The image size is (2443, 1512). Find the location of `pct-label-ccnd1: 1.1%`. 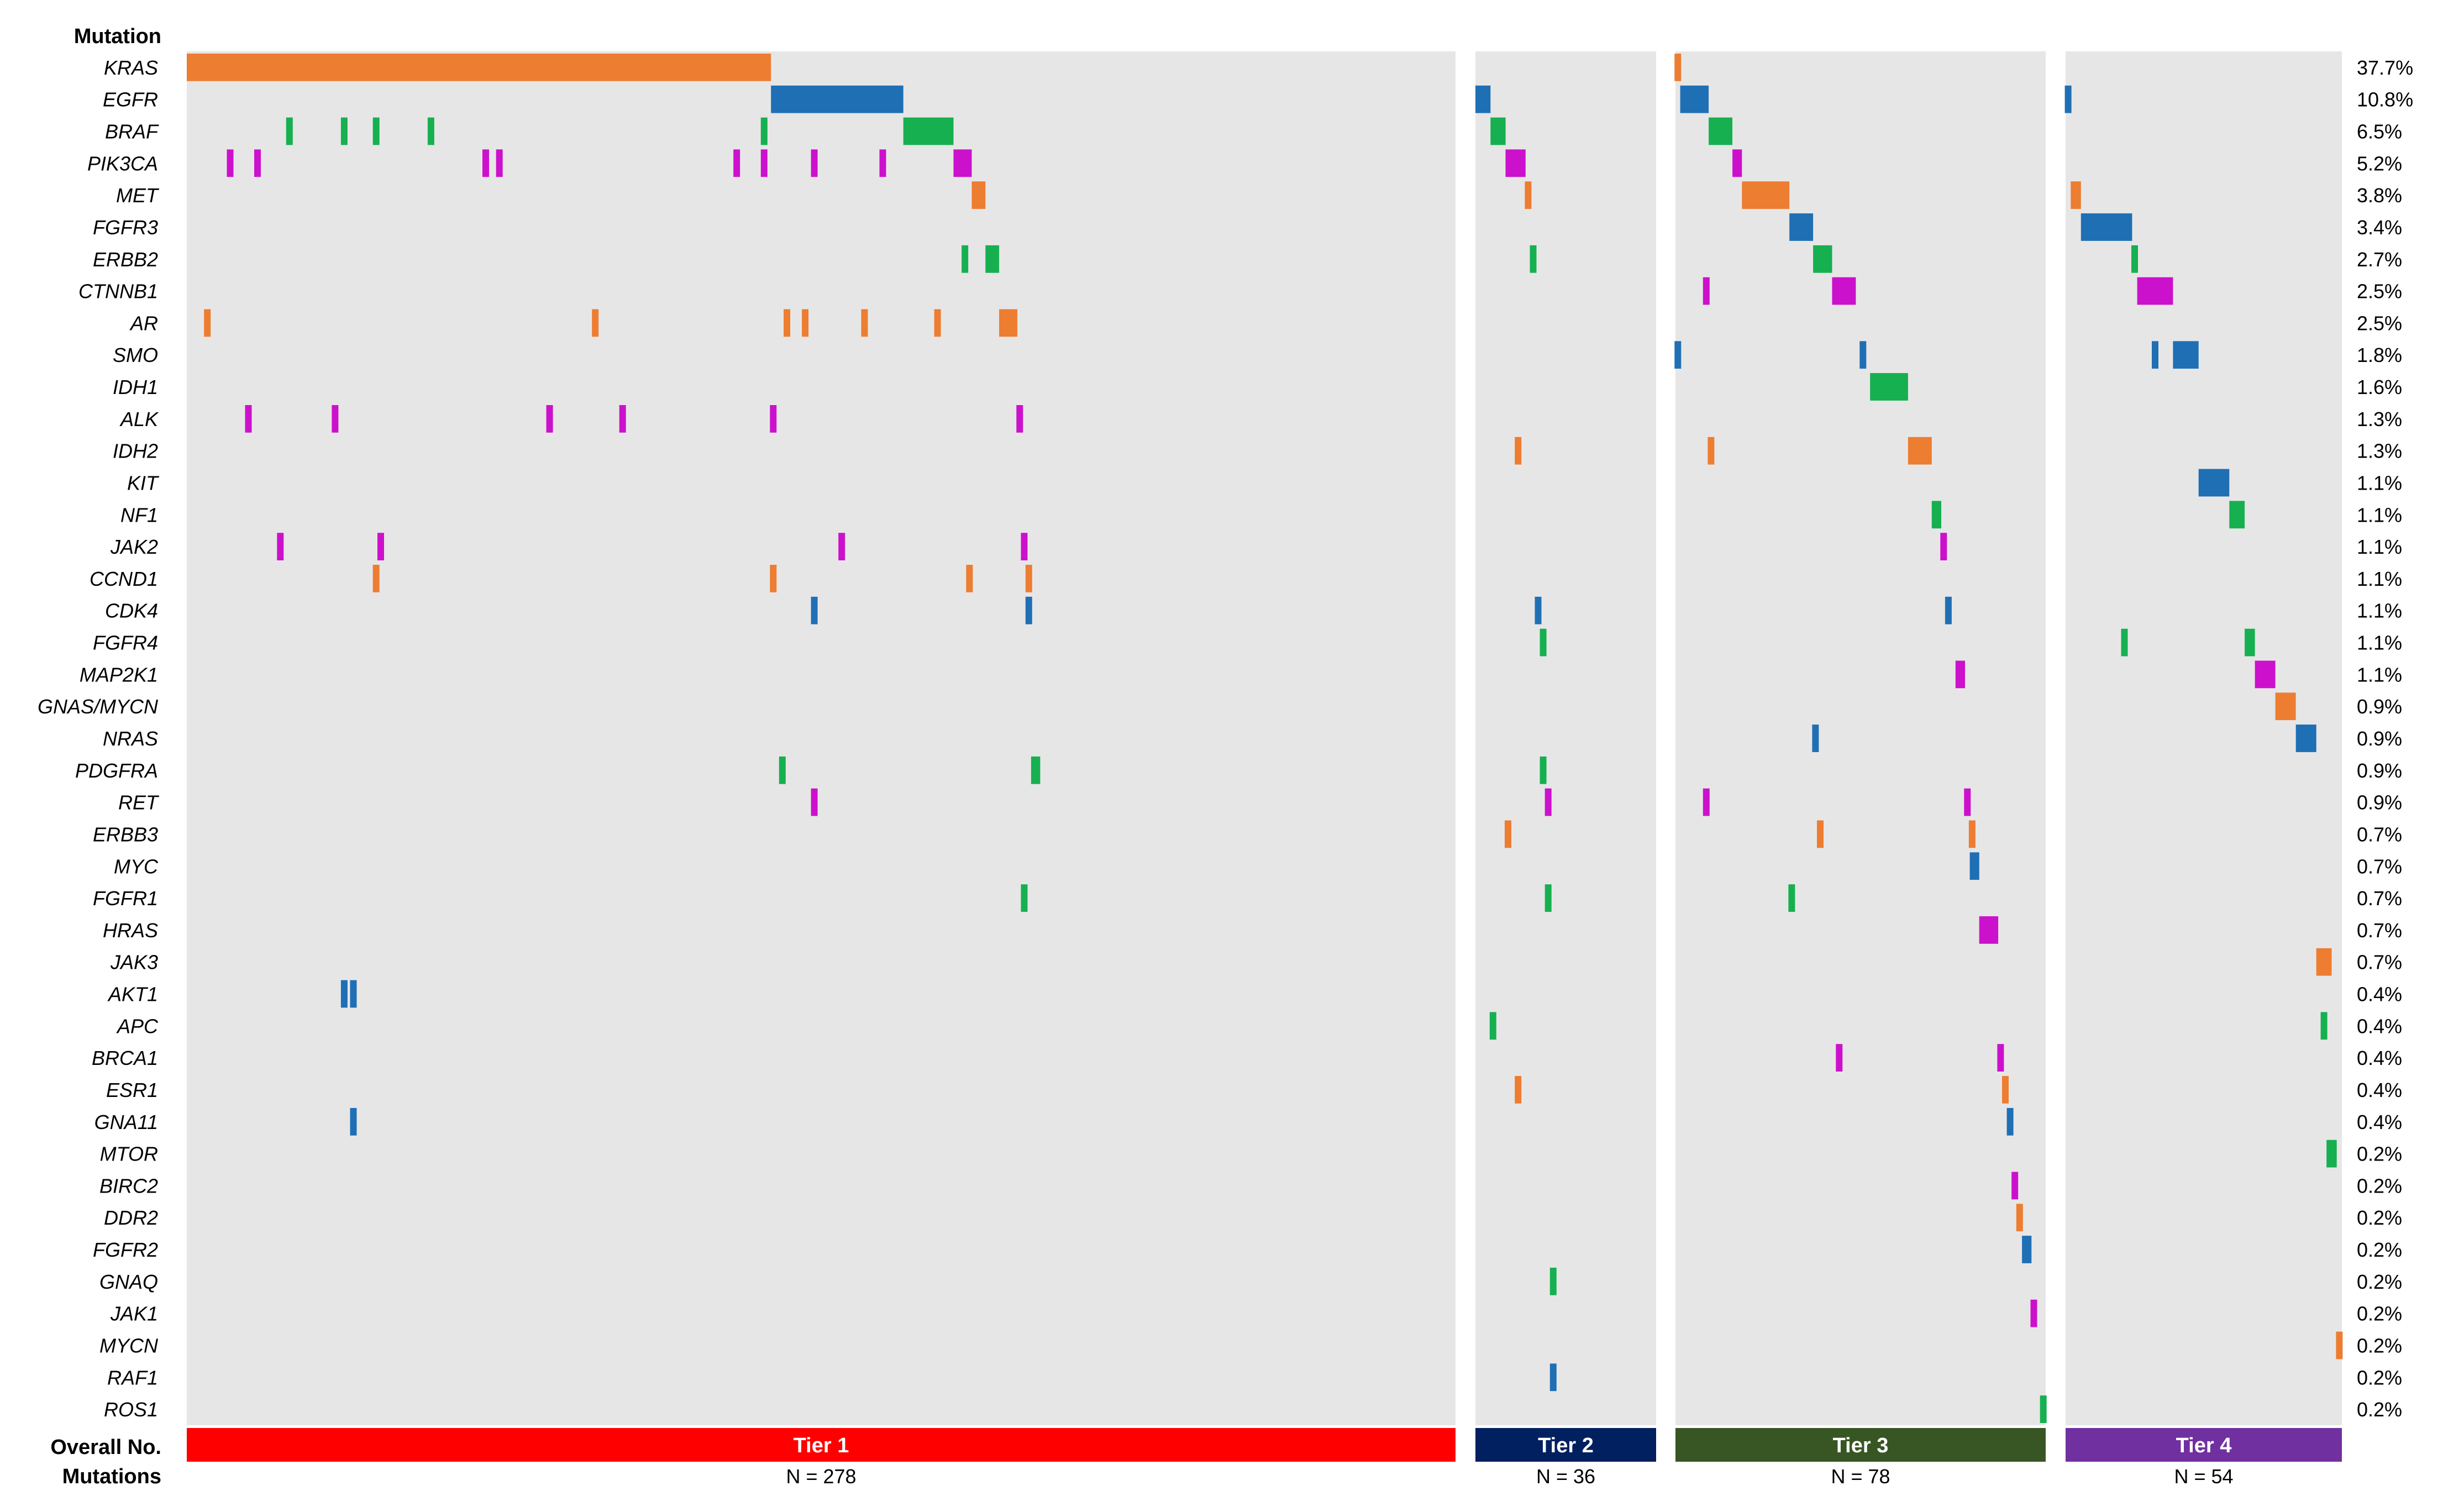

pct-label-ccnd1: 1.1% is located at coordinates (2379, 579).